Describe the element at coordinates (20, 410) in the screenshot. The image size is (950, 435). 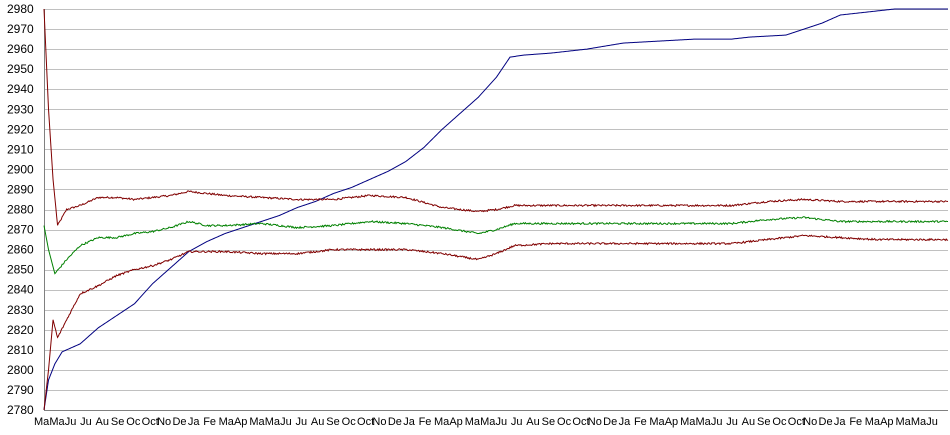
I see `y-tick-label: 2780` at that location.